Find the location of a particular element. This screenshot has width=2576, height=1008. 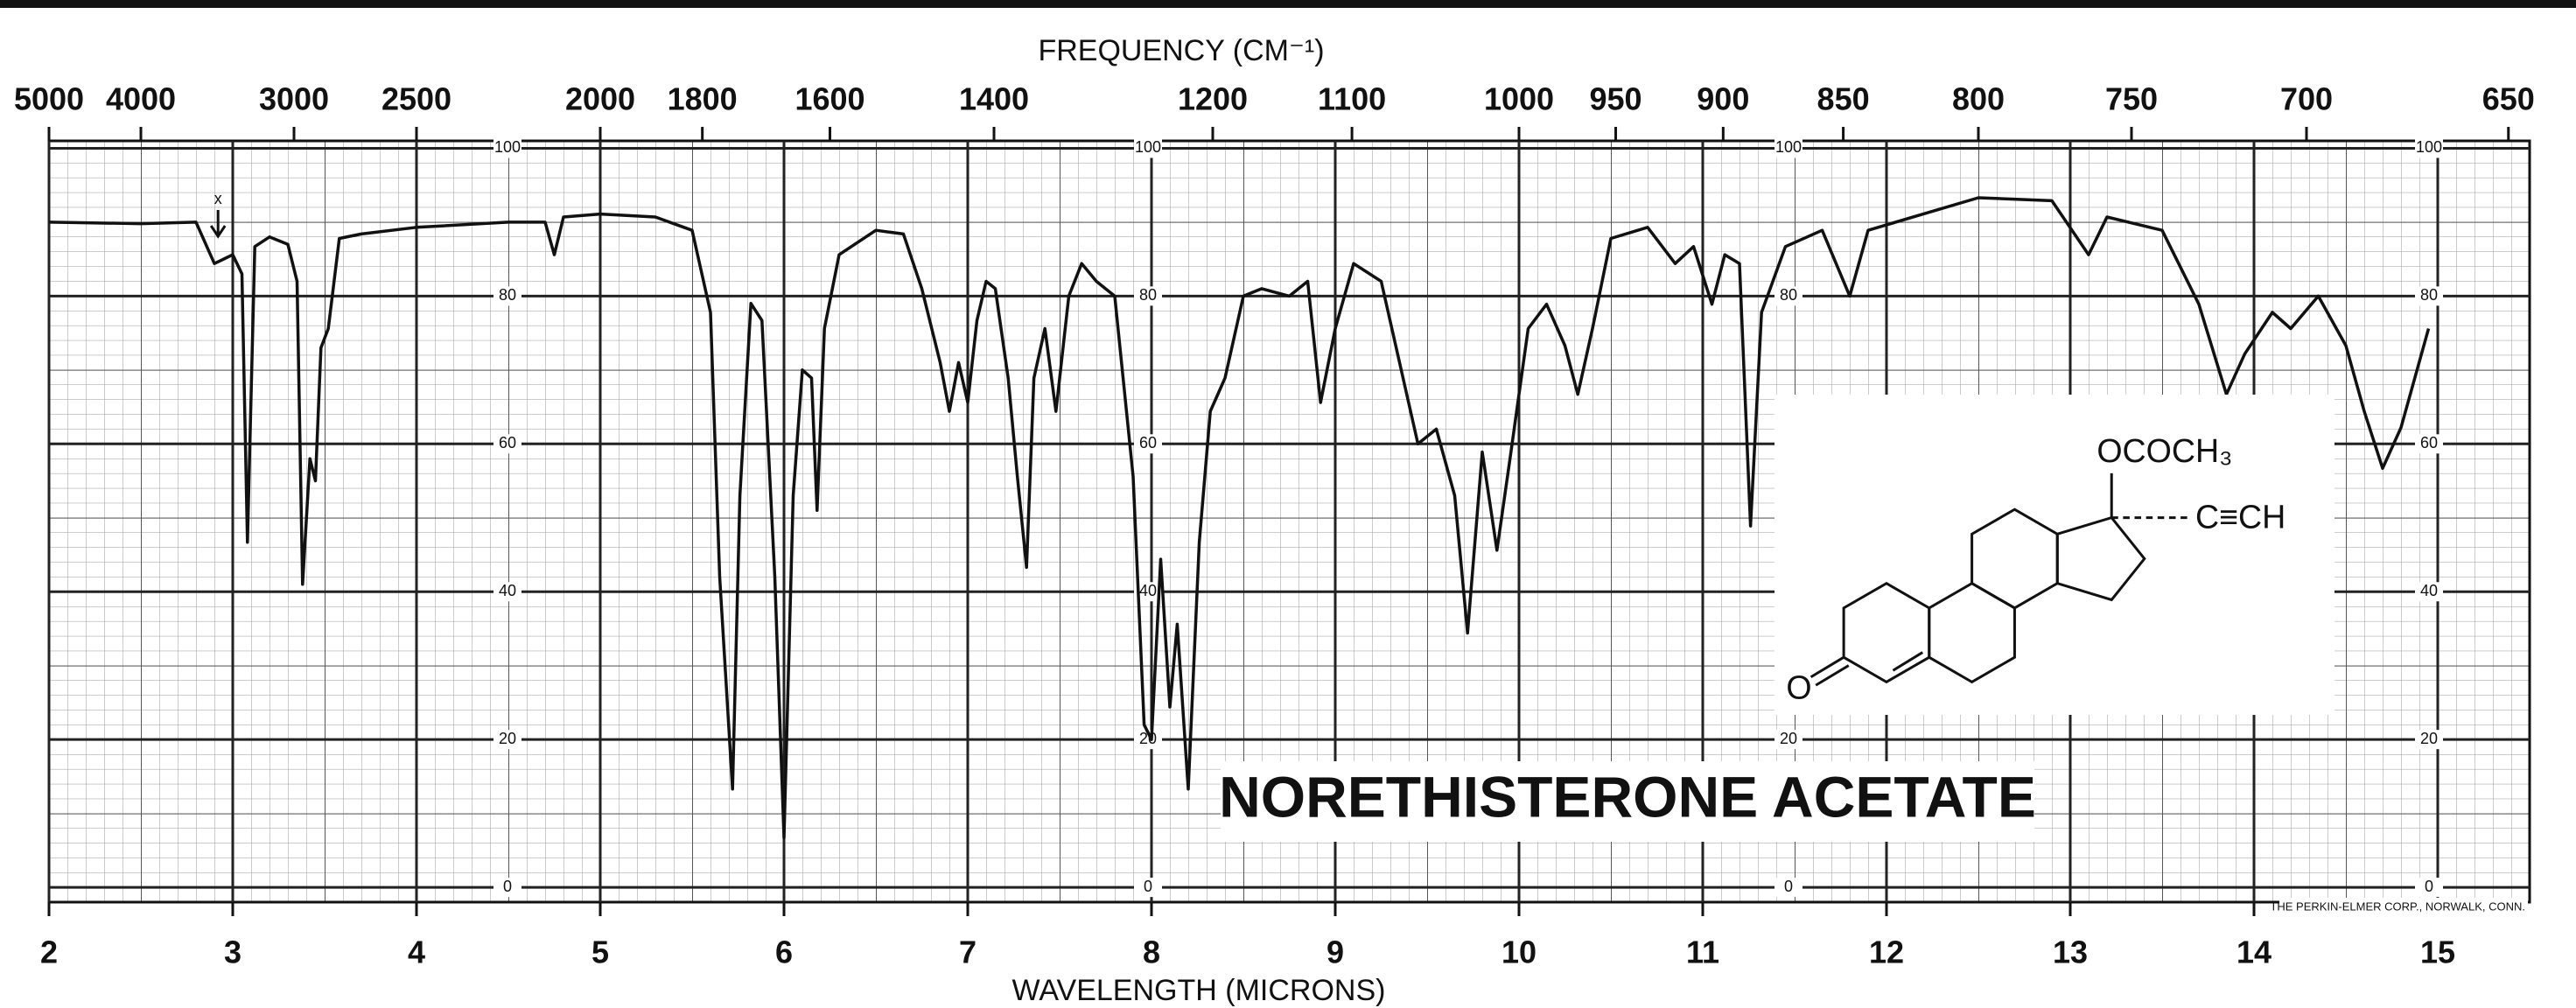

x-tick-label: 4 is located at coordinates (416, 952).